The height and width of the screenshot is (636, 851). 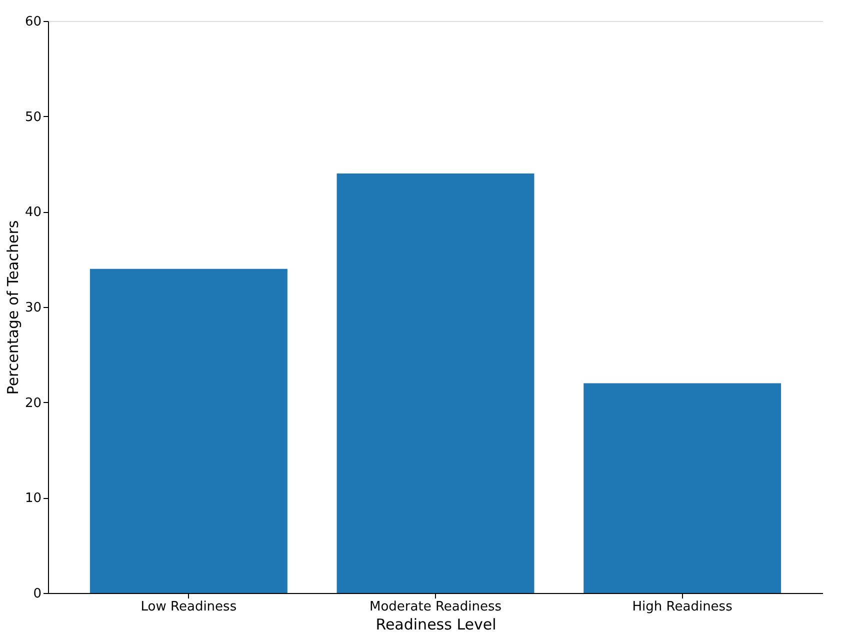 What do you see at coordinates (33, 212) in the screenshot?
I see `y-tick-label: 40` at bounding box center [33, 212].